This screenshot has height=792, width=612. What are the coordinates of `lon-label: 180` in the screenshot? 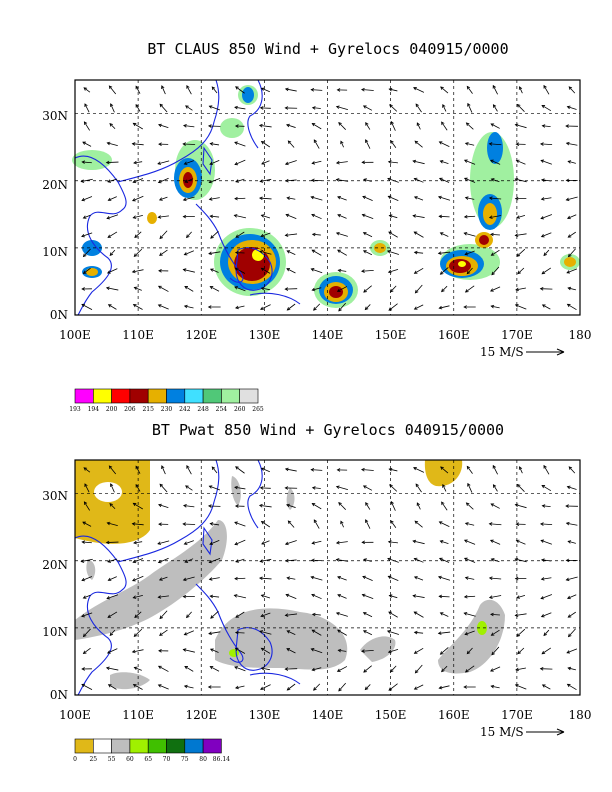 It's located at (580, 715).